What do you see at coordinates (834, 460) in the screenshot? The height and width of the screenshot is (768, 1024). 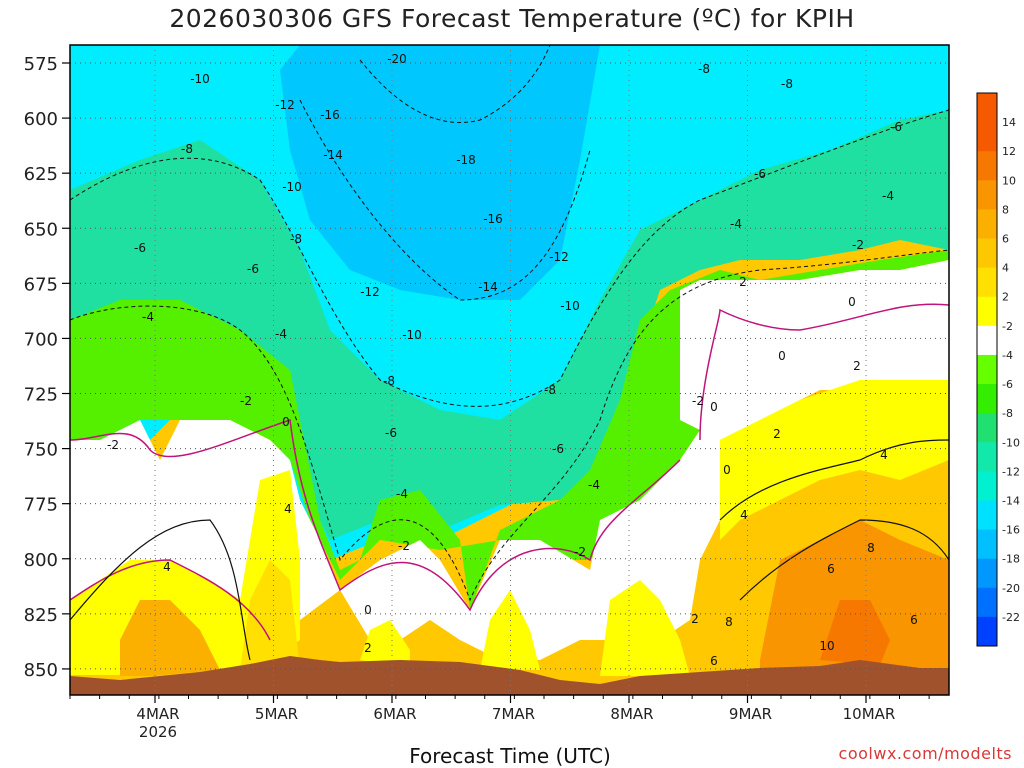 I see `band-warm-yellow-right` at bounding box center [834, 460].